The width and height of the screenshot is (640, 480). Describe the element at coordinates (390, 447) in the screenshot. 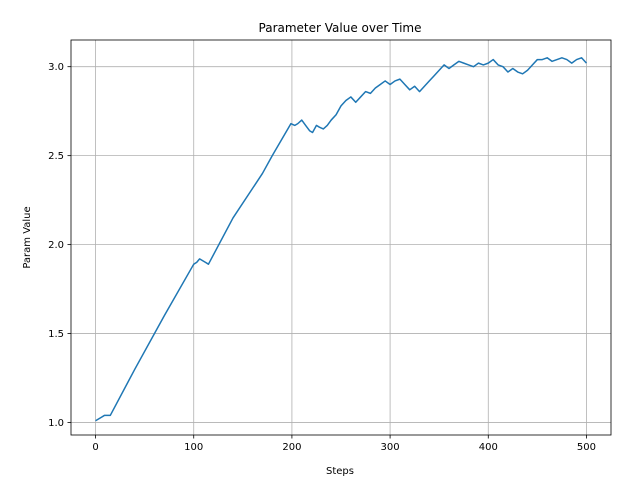

I see `x-tick-label: 300` at that location.